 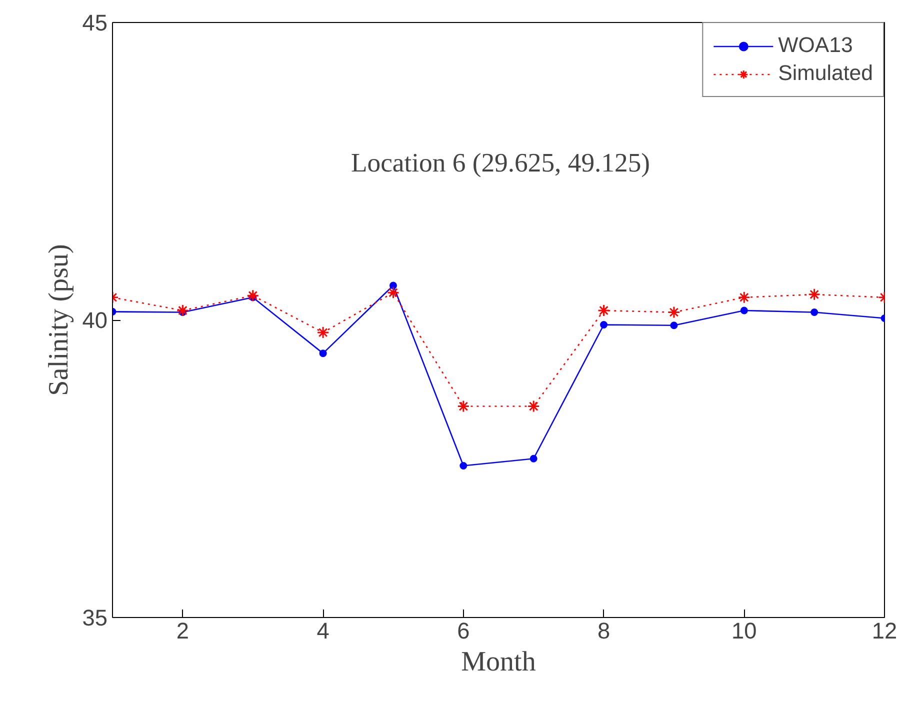 I want to click on x-tick-label: 12, so click(x=885, y=631).